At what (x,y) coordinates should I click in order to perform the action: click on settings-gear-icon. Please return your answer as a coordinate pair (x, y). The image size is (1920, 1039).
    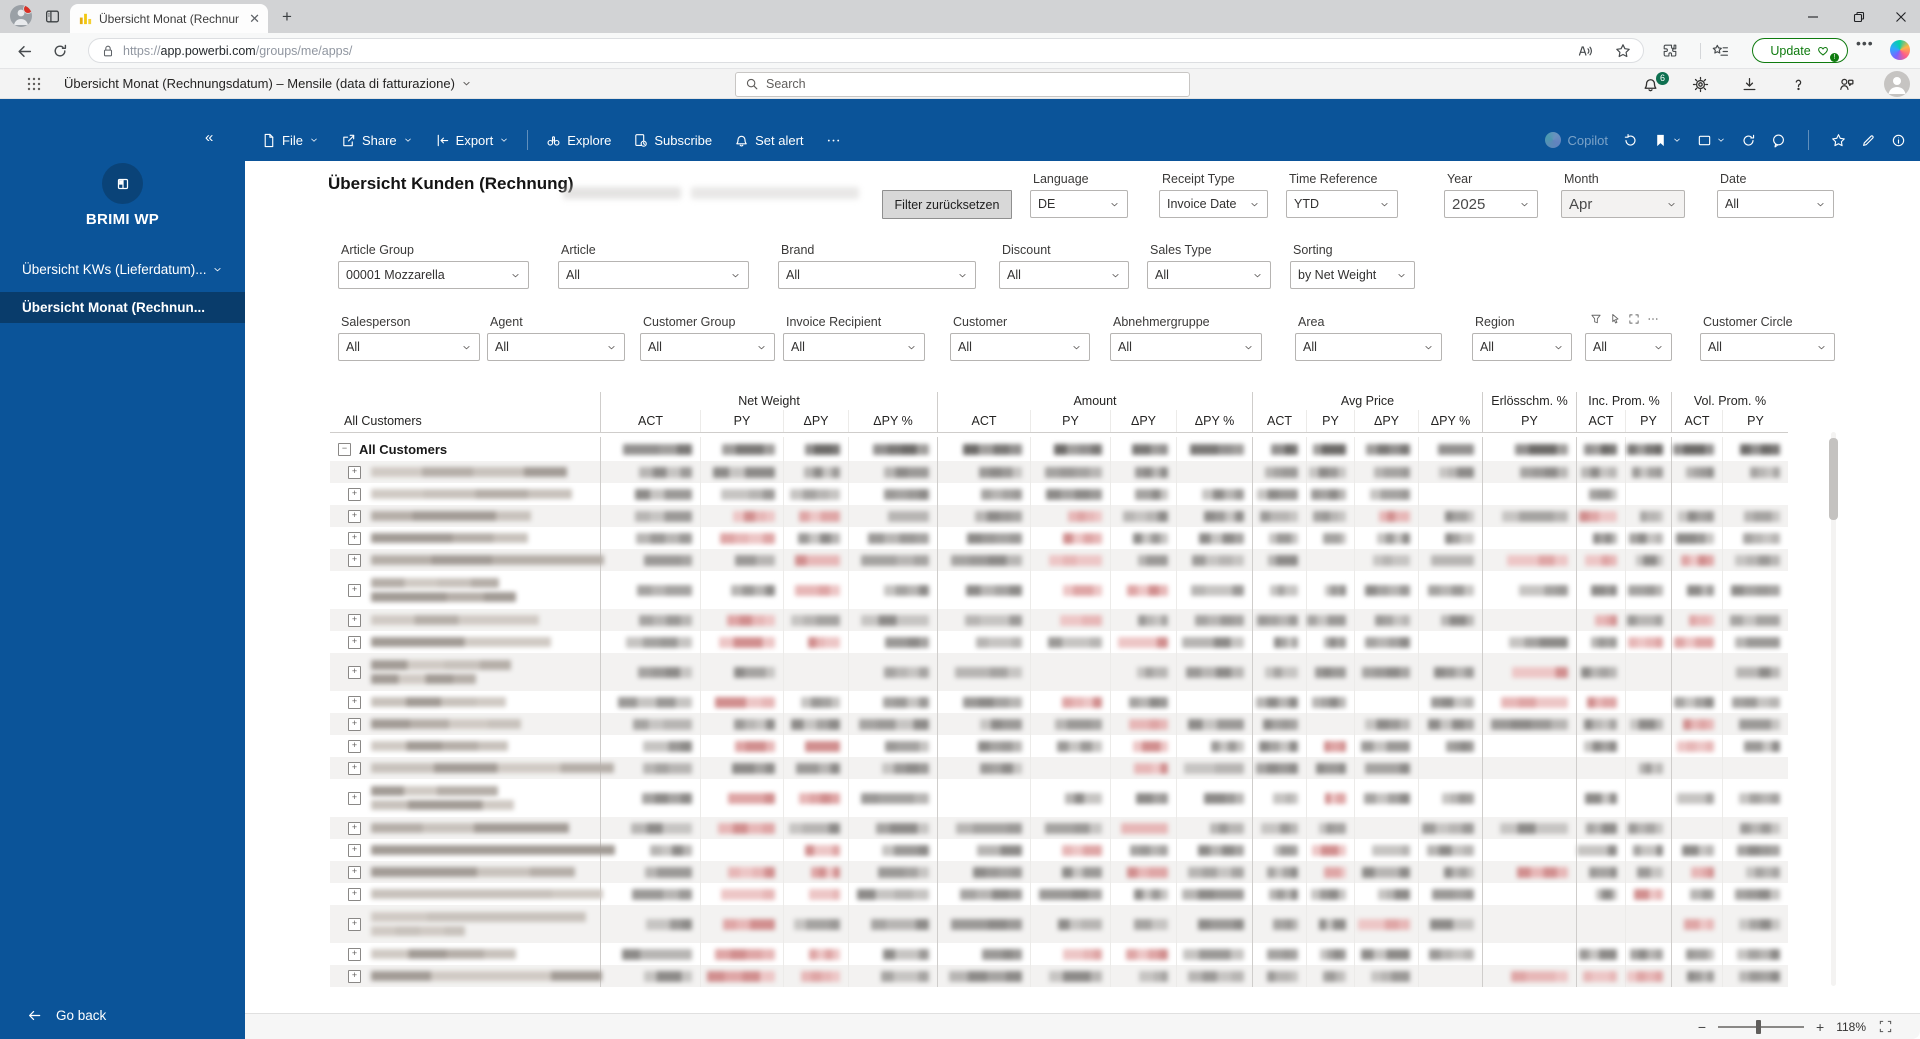
    Looking at the image, I should click on (1700, 84).